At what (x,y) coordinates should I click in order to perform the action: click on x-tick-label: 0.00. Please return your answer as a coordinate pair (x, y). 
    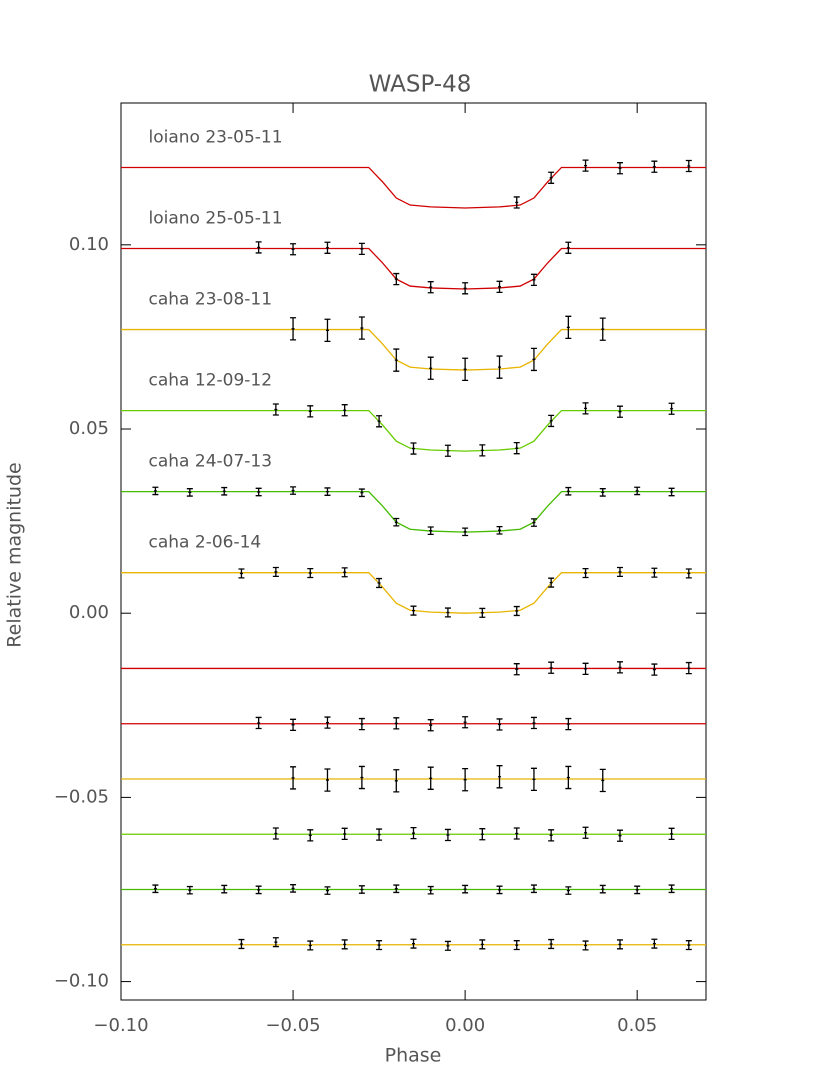
    Looking at the image, I should click on (465, 1025).